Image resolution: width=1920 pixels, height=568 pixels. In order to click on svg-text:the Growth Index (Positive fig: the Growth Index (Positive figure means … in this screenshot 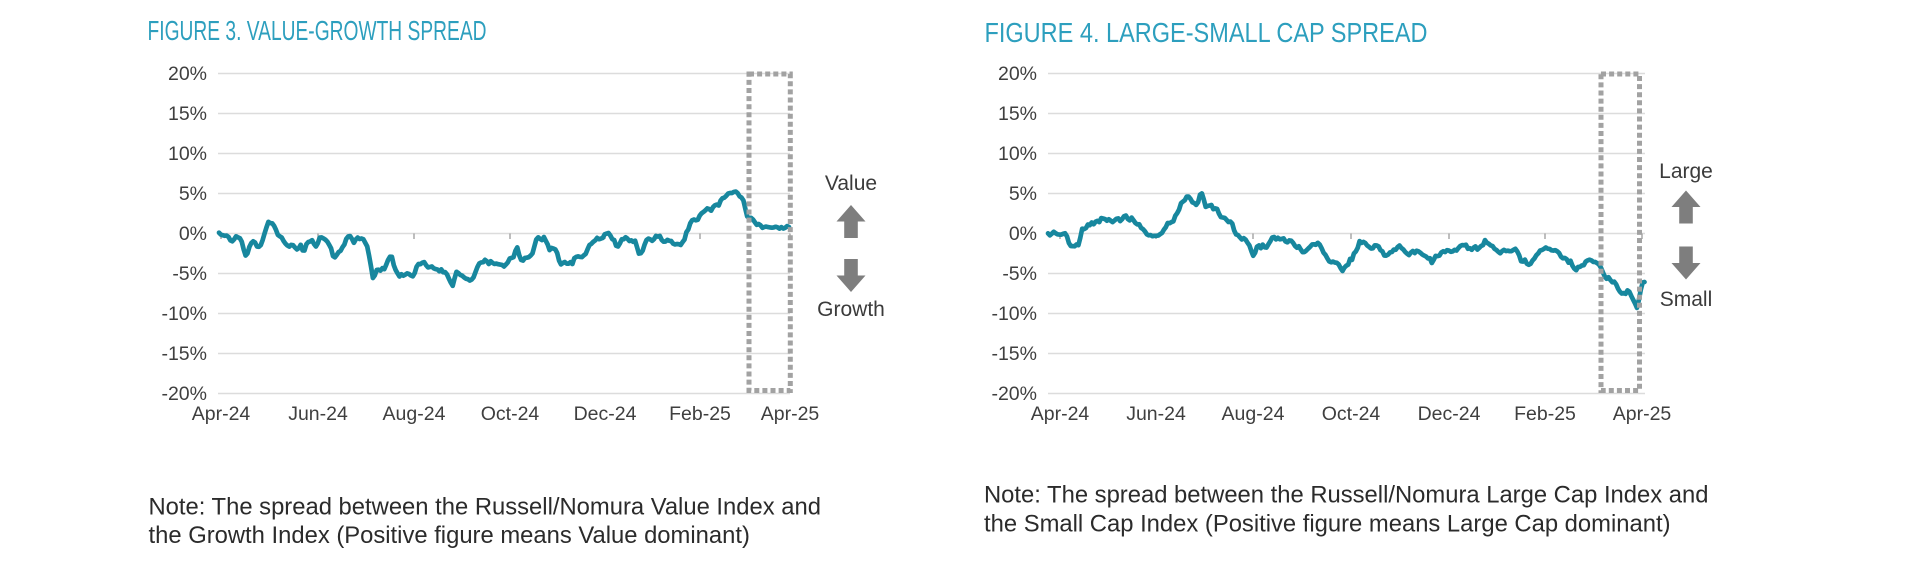, I will do `click(449, 535)`.